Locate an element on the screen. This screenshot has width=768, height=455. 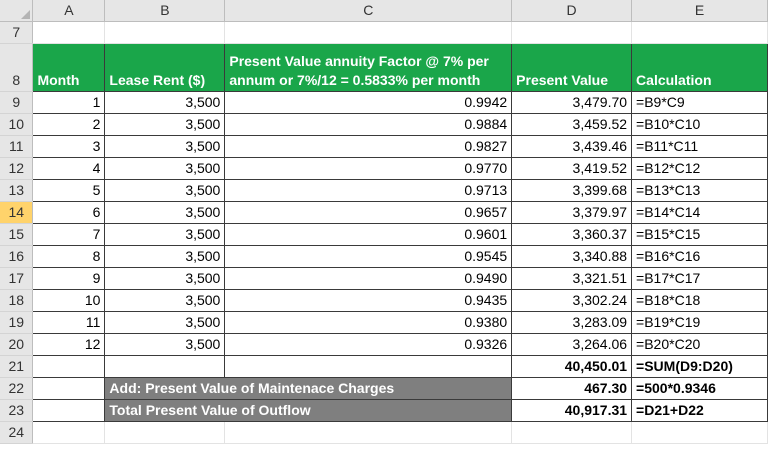
cell-b21 is located at coordinates (165, 366).